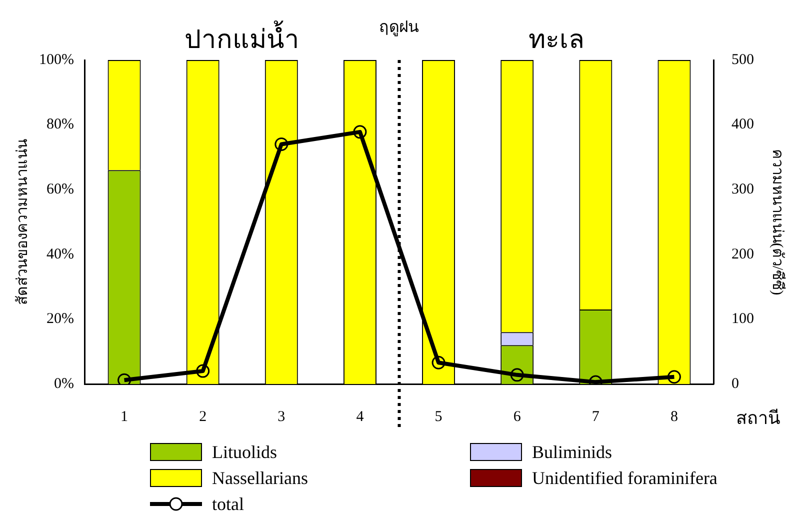 Image resolution: width=810 pixels, height=518 pixels. I want to click on legend-label: Lituolids, so click(245, 452).